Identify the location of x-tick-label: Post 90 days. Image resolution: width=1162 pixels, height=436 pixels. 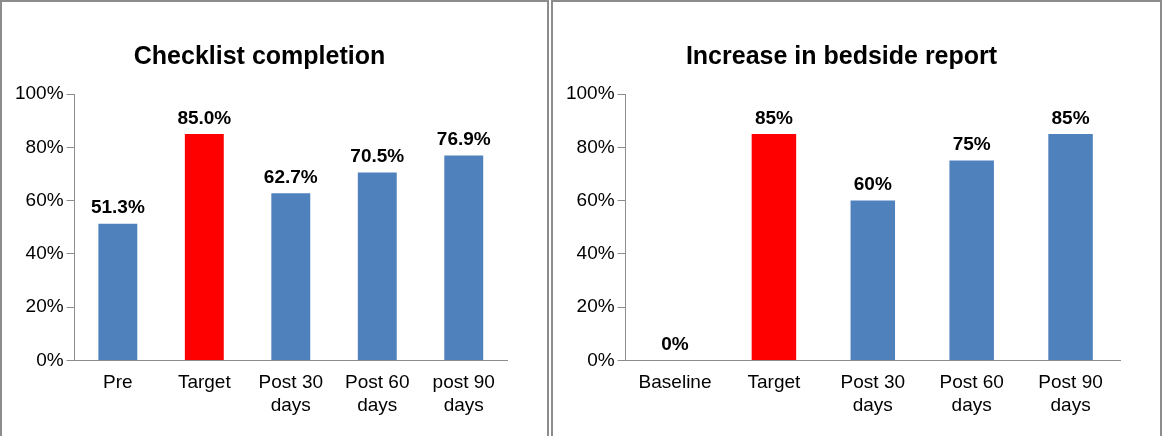
(1070, 393).